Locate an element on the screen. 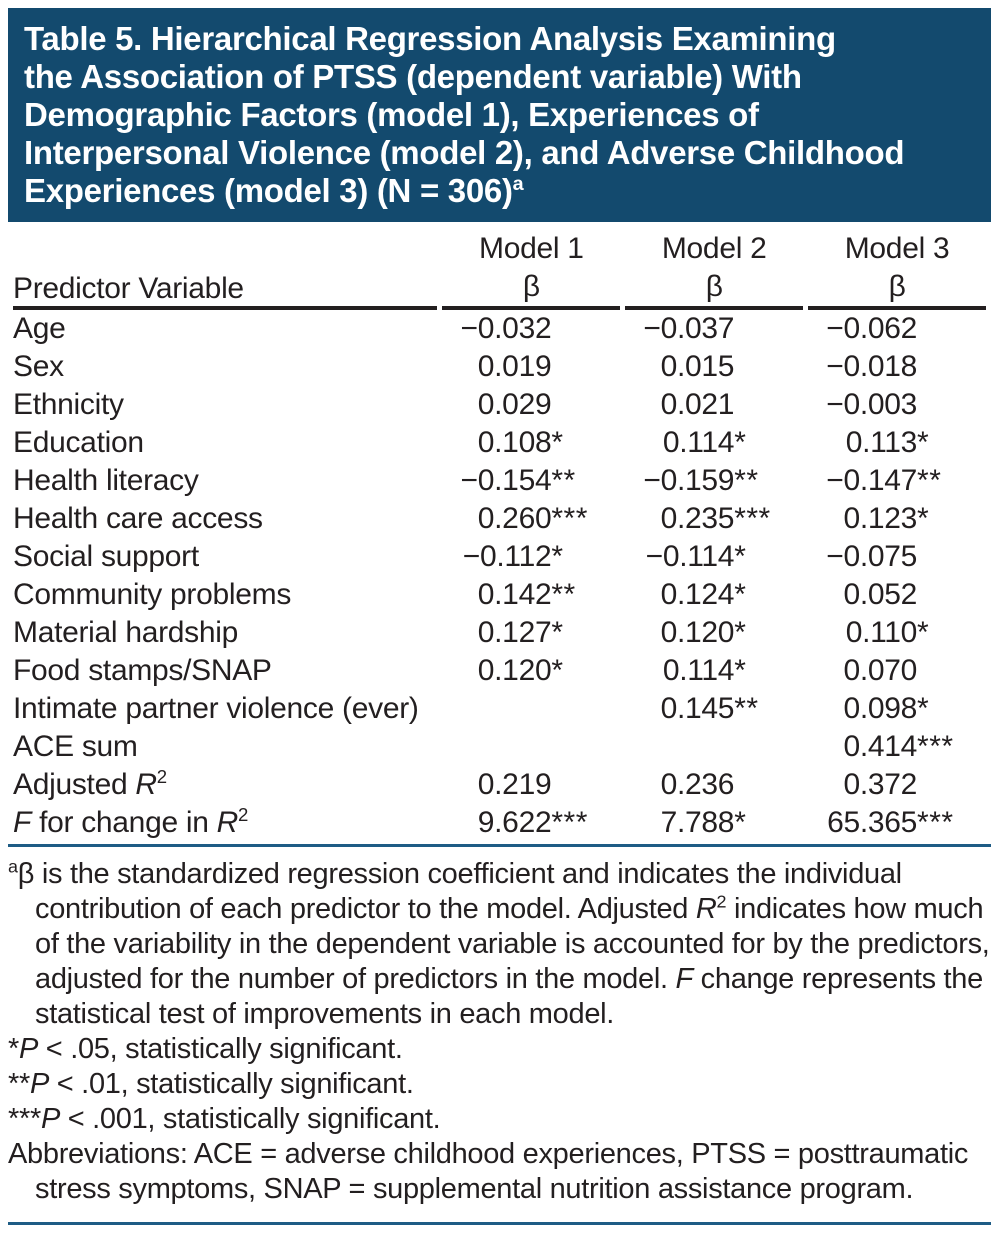 This screenshot has width=999, height=1233. beta-value-model1: −0.112* is located at coordinates (531, 557).